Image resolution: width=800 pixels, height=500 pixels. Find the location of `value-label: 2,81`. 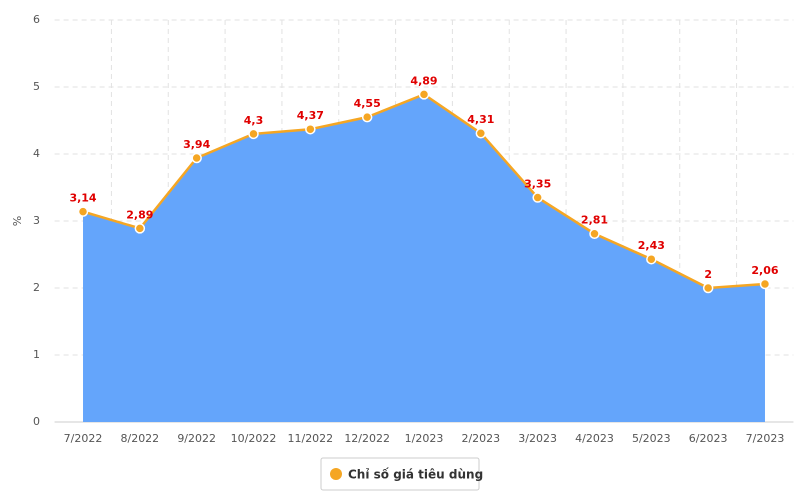

value-label: 2,81 is located at coordinates (594, 220).